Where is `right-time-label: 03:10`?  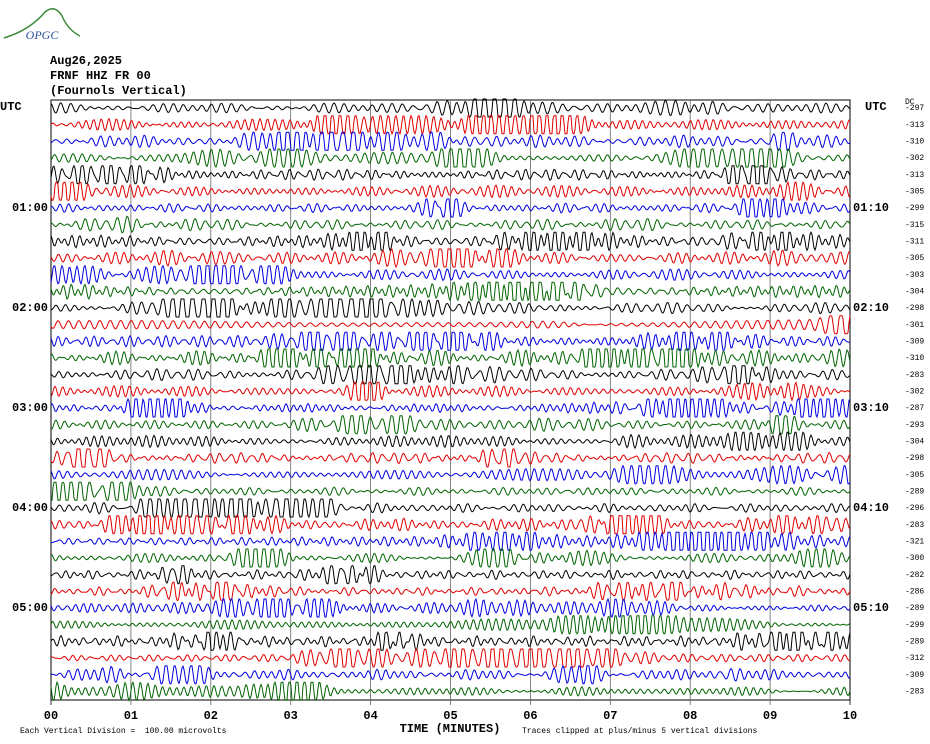 right-time-label: 03:10 is located at coordinates (871, 408).